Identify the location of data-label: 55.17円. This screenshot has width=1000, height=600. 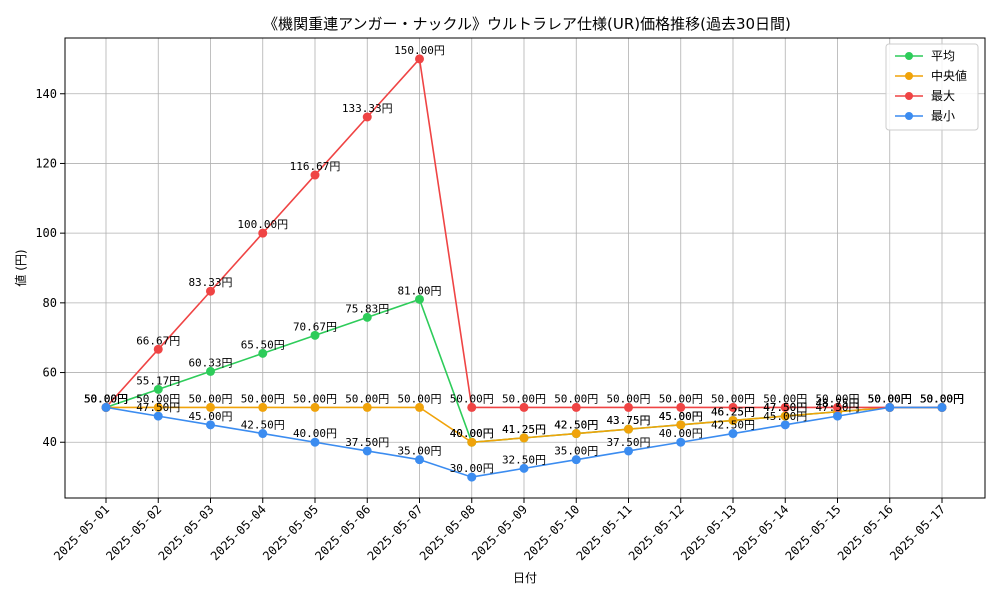
(158, 380).